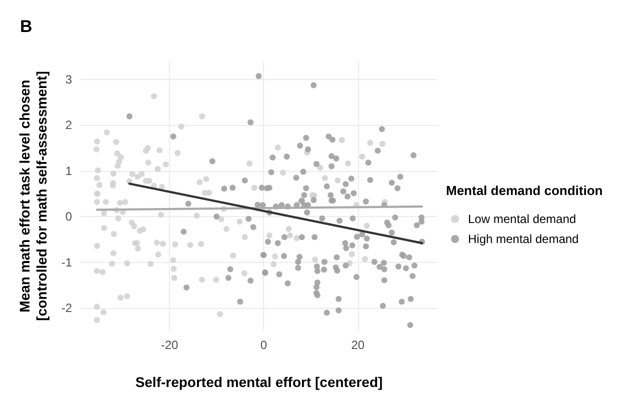 The image size is (619, 402). I want to click on x-tick-label: -20, so click(169, 345).